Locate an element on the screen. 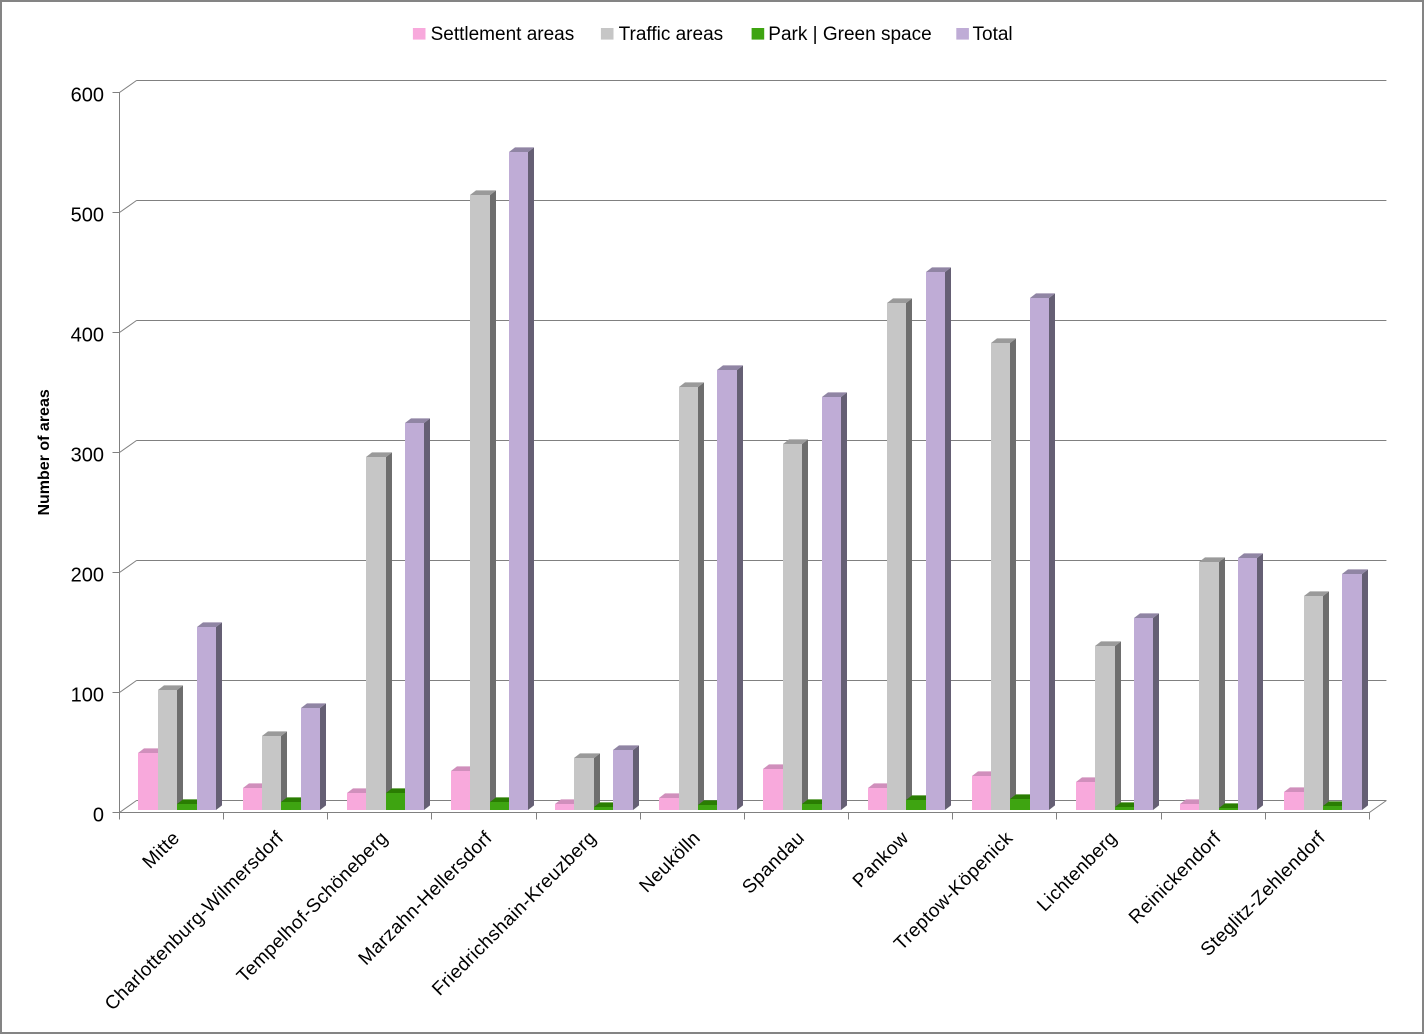 The image size is (1424, 1034). svg-text: 0 is located at coordinates (98, 816).